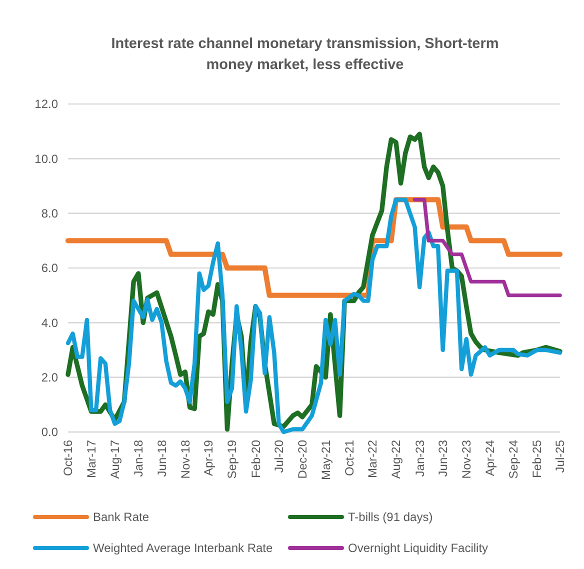  What do you see at coordinates (185, 459) in the screenshot?
I see `x-tick-label: Nov-18` at bounding box center [185, 459].